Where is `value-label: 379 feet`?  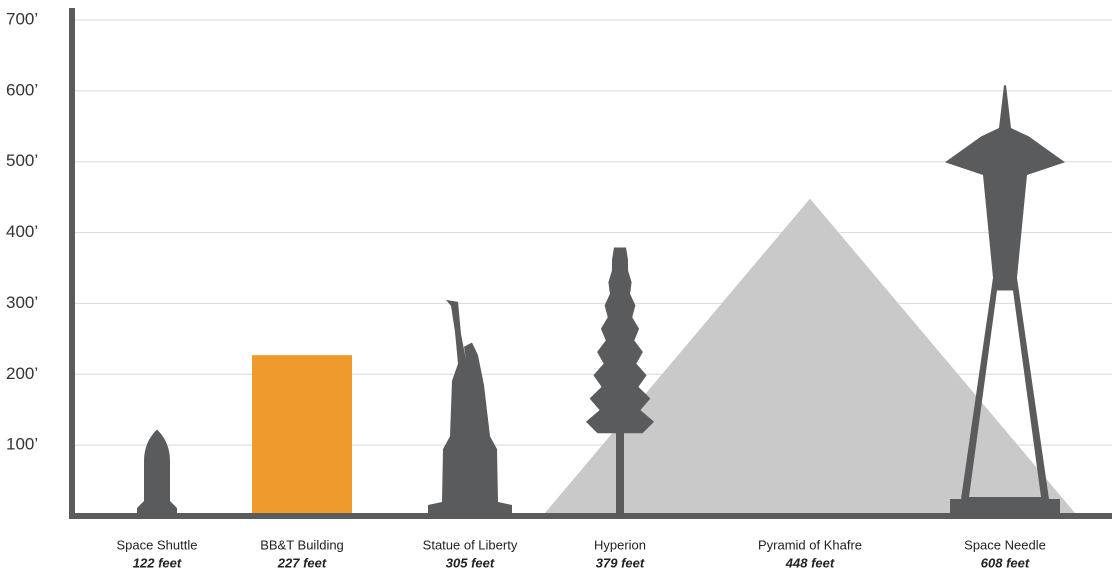 value-label: 379 feet is located at coordinates (620, 562).